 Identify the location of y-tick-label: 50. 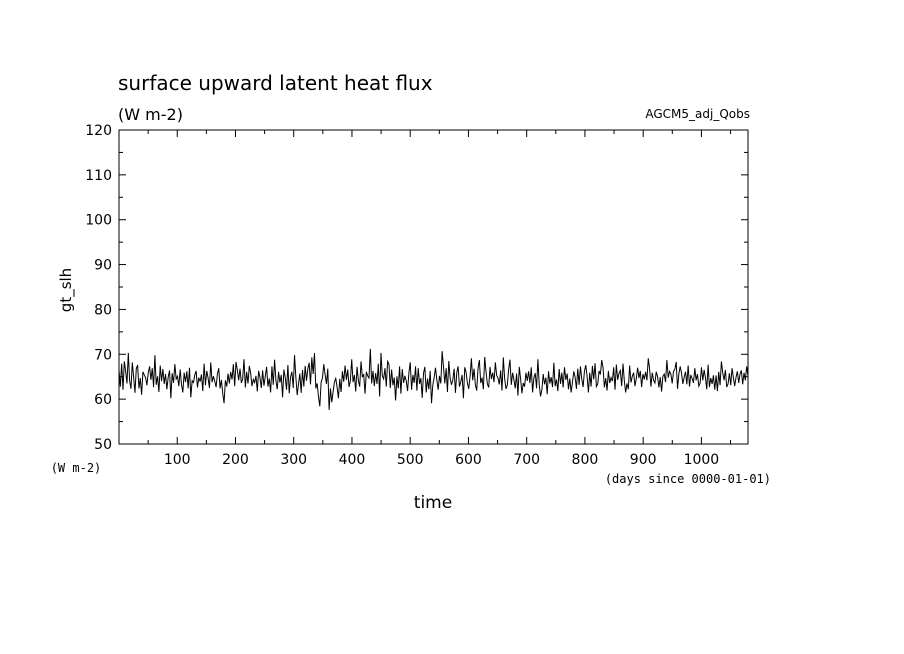
(103, 445).